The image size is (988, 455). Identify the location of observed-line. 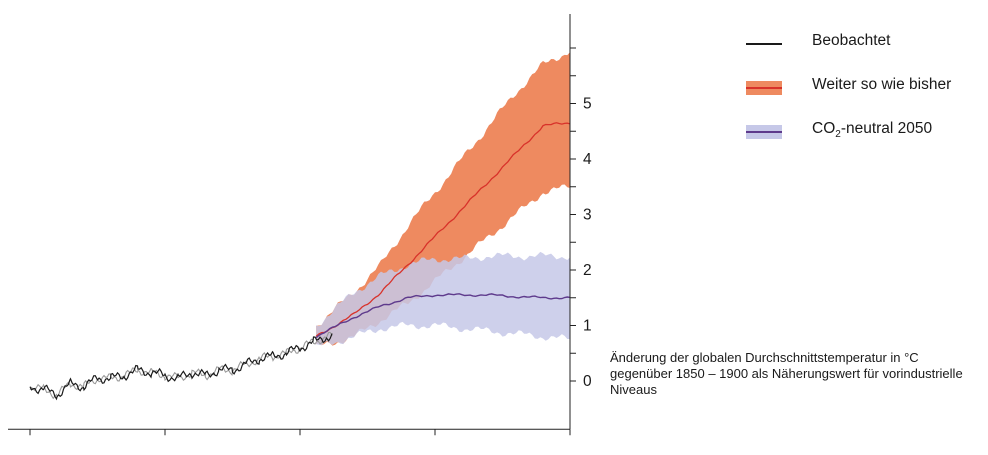
(181, 367).